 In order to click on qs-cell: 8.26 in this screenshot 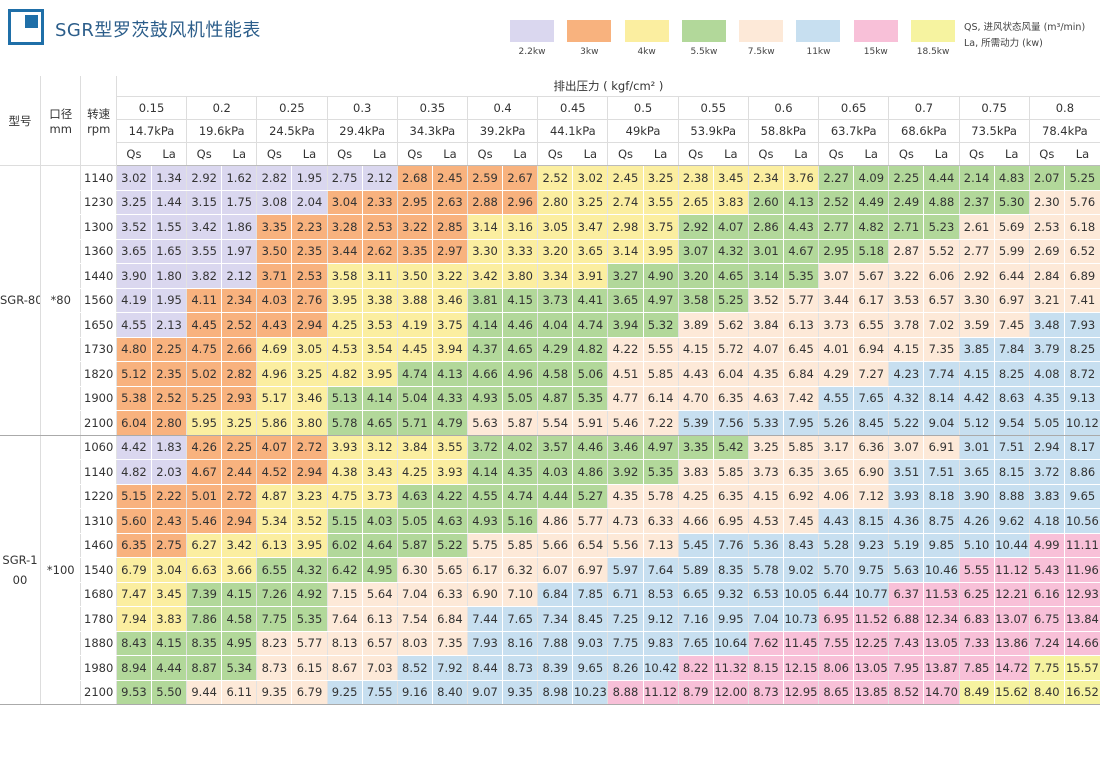, I will do `click(625, 668)`.